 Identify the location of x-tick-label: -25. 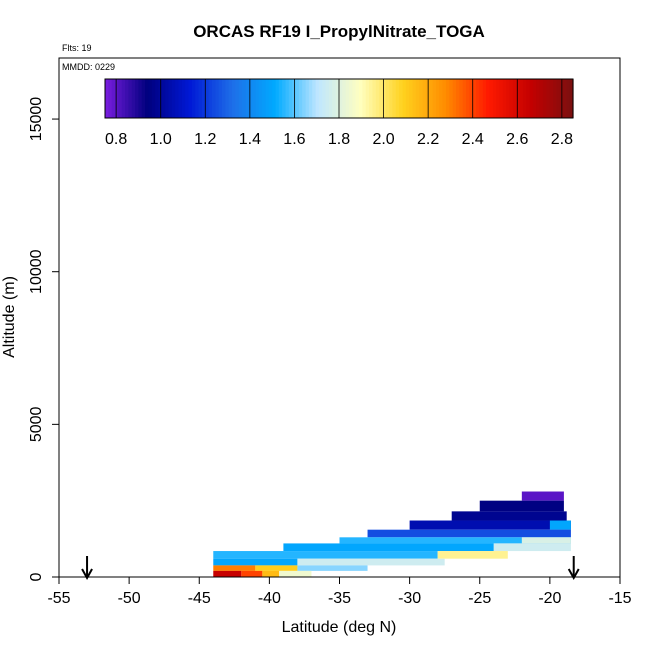
(479, 598).